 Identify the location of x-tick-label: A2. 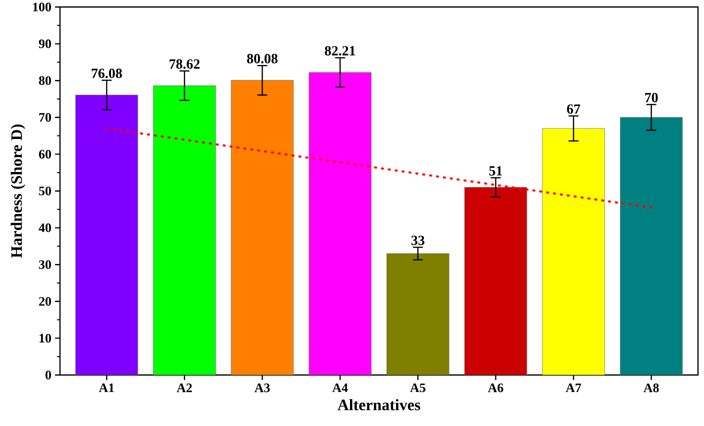
(184, 388).